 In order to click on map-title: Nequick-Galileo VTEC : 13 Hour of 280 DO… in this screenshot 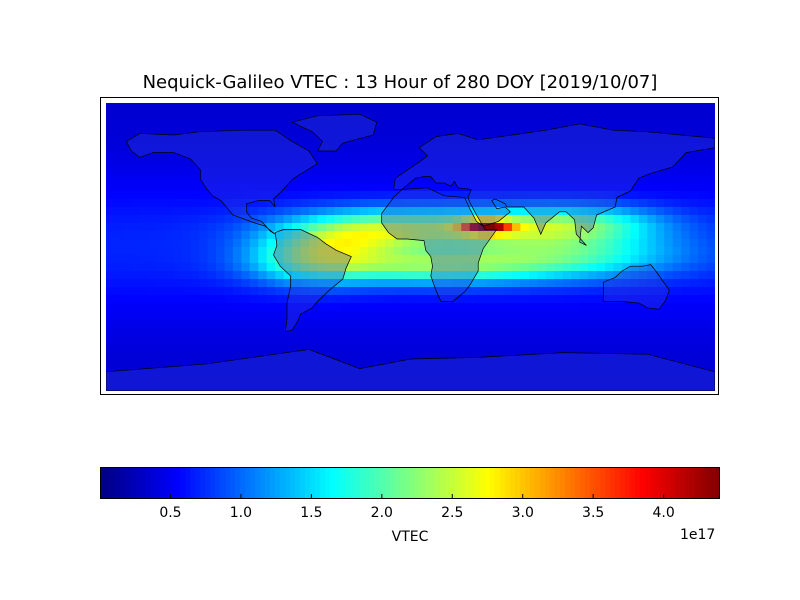, I will do `click(400, 82)`.